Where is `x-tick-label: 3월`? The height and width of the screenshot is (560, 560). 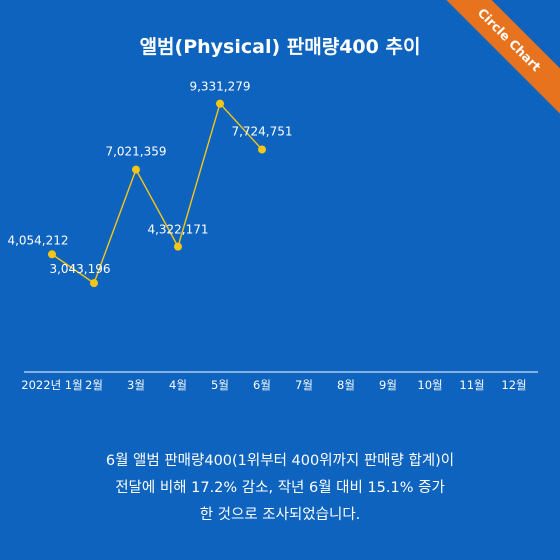
x-tick-label: 3월 is located at coordinates (136, 385).